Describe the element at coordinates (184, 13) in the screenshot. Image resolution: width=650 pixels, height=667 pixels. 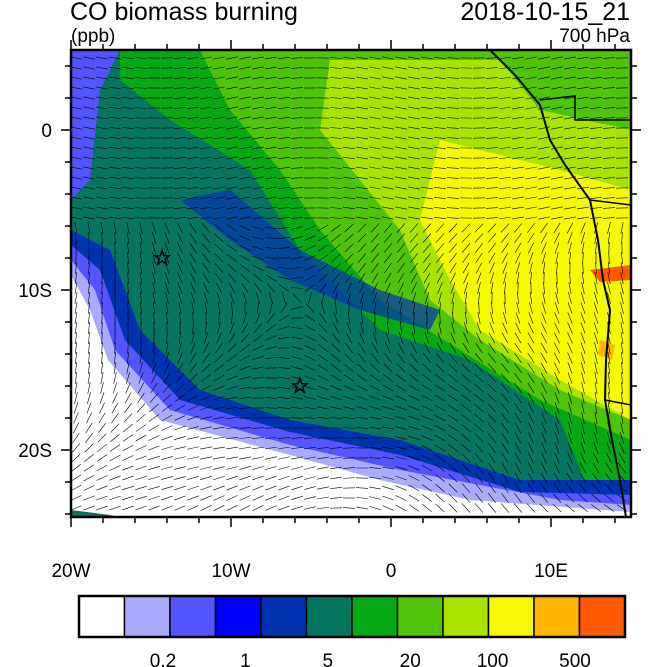
I see `plot-title: CO biomass burning` at that location.